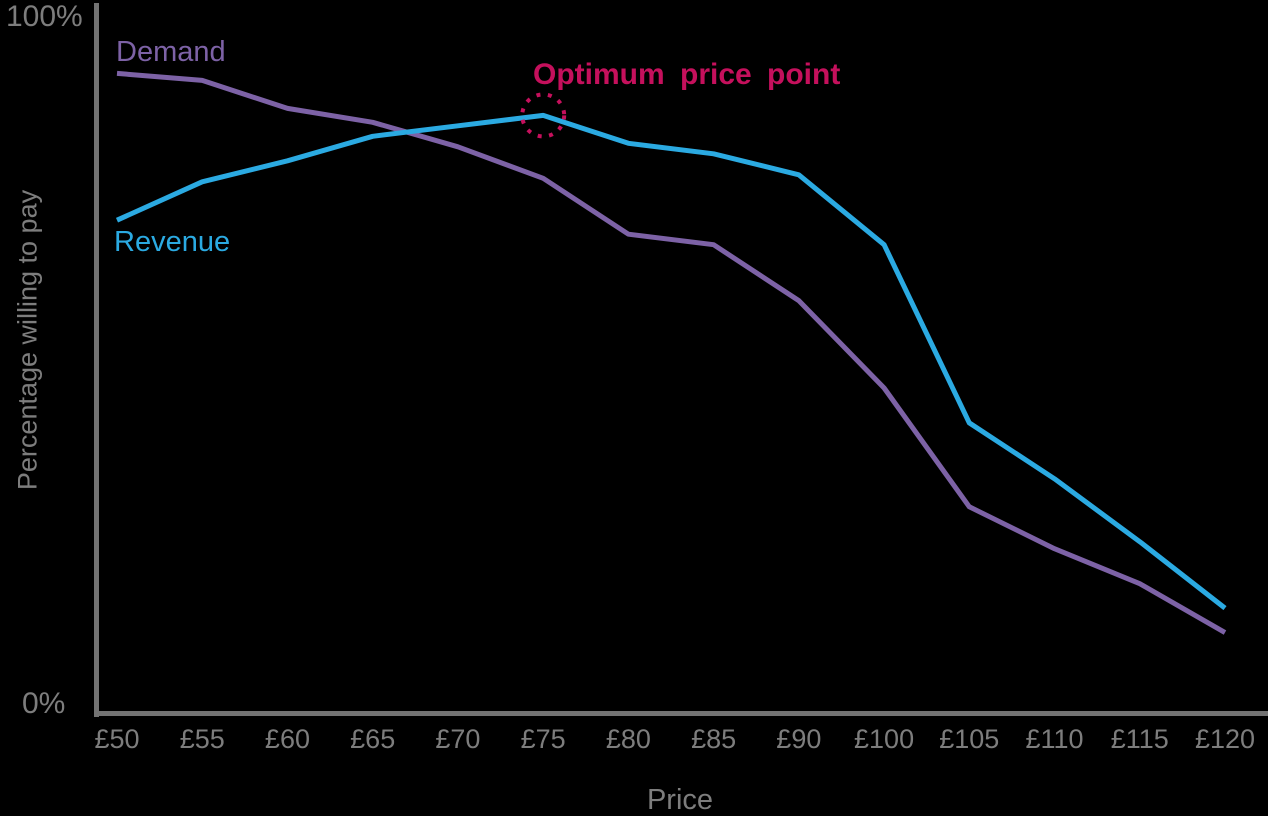 The width and height of the screenshot is (1268, 816). What do you see at coordinates (27, 340) in the screenshot?
I see `y-axis-title: Percentage willing to pay` at bounding box center [27, 340].